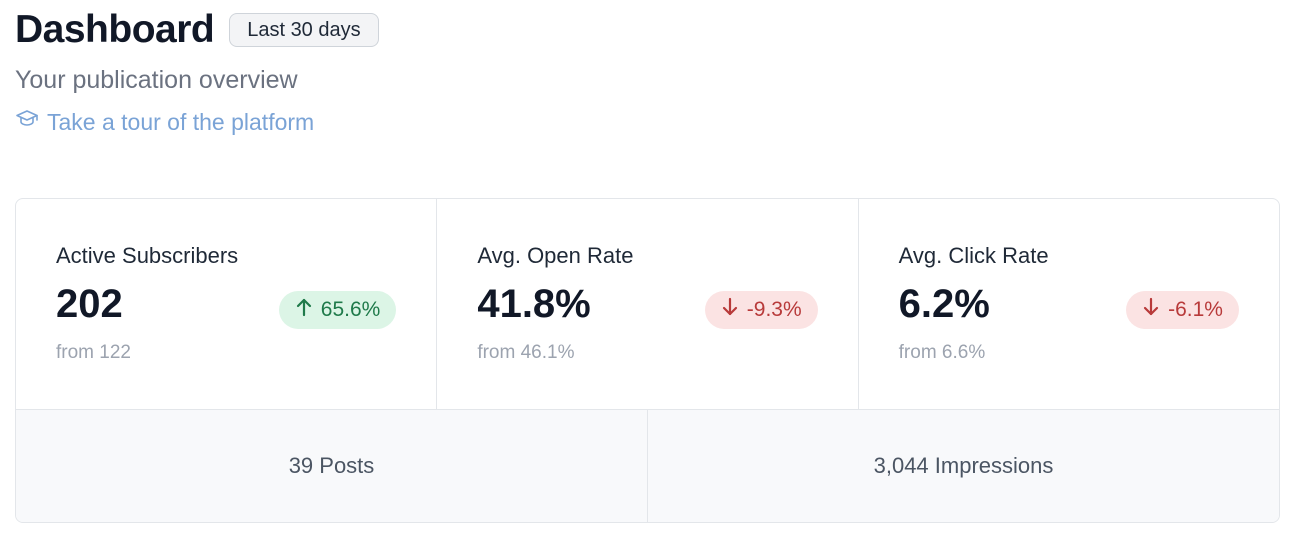 This screenshot has height=538, width=1292. I want to click on delta-badge: -6.1%, so click(1182, 310).